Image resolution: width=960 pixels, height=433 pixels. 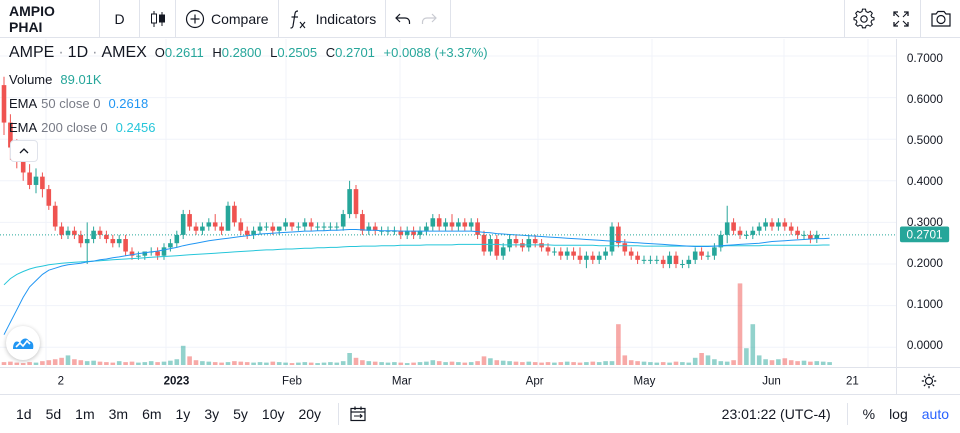 What do you see at coordinates (240, 414) in the screenshot?
I see `range-5y-button: 5y` at bounding box center [240, 414].